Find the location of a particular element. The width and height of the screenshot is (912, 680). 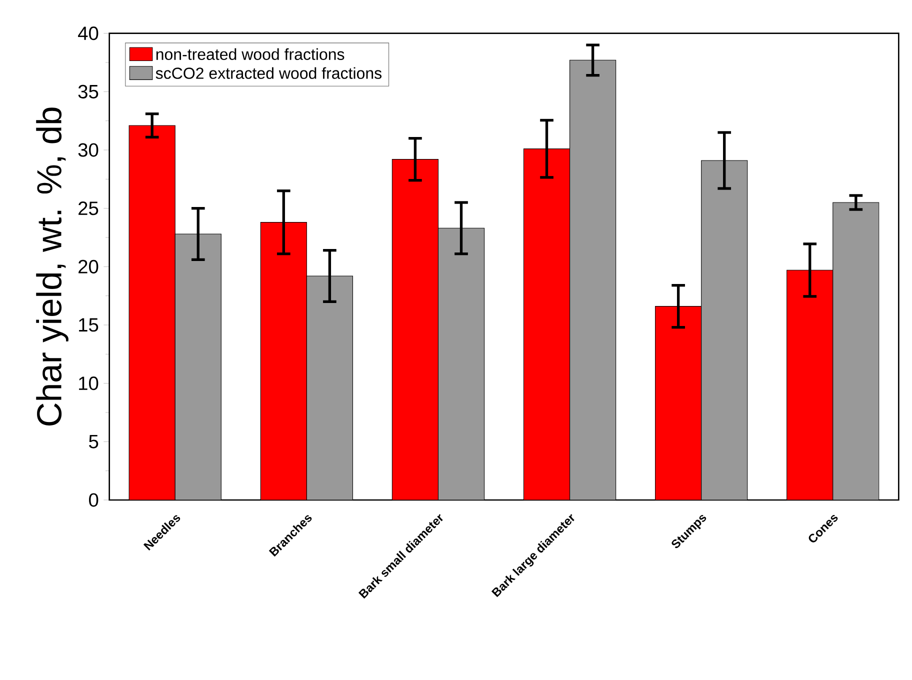

y-tick-label: 40 is located at coordinates (88, 33).